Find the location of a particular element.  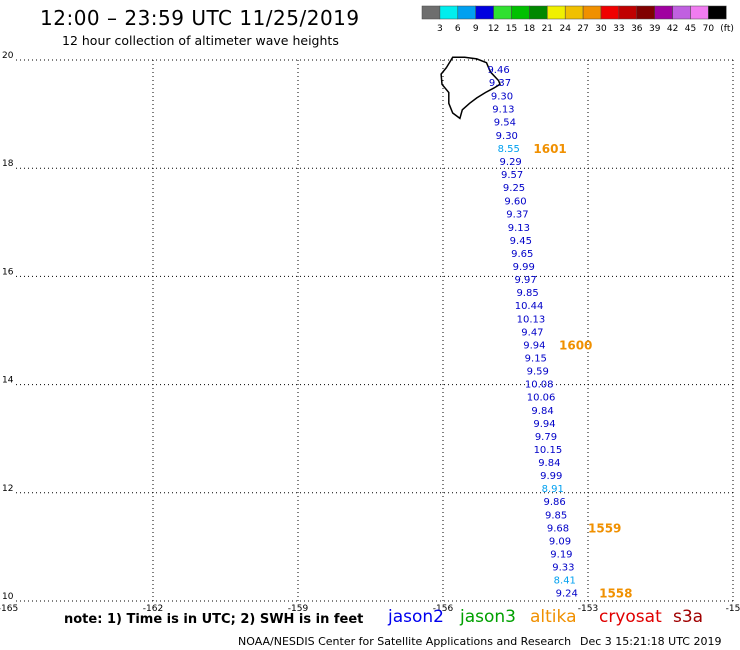

satellite-legend-altika: altika is located at coordinates (553, 617).